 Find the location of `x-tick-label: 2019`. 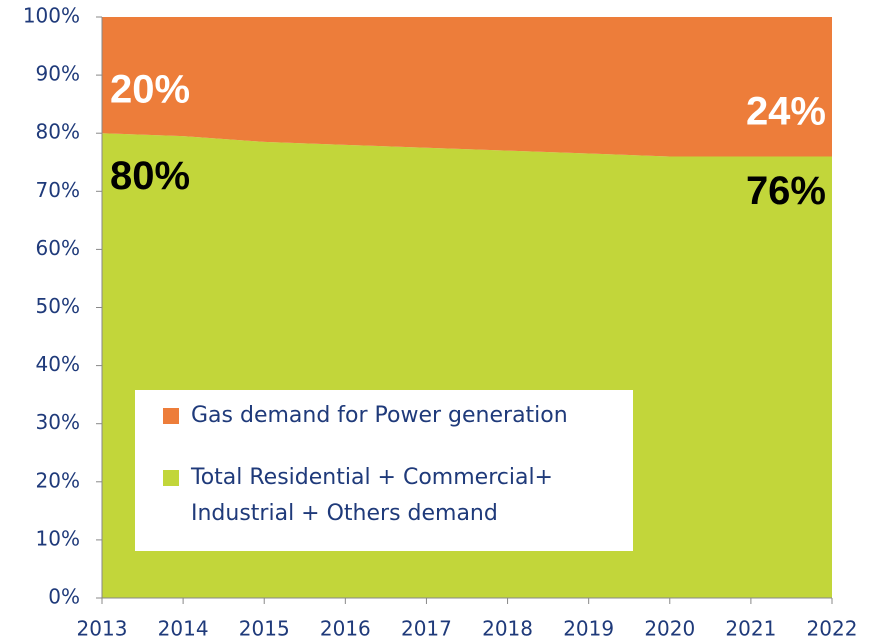

x-tick-label: 2019 is located at coordinates (588, 629).